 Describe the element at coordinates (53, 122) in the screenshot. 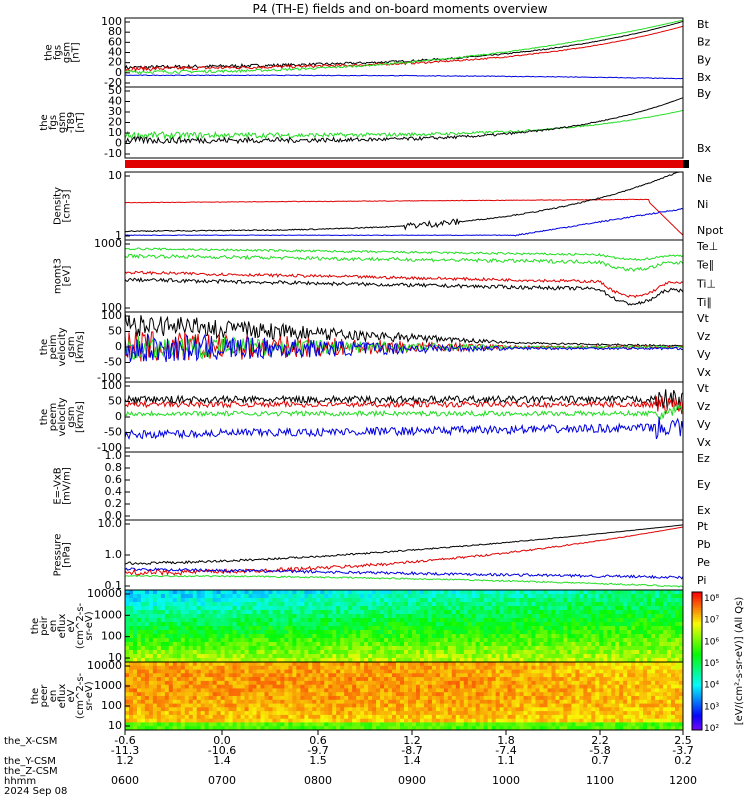

I see `y-label-line: fgs` at that location.